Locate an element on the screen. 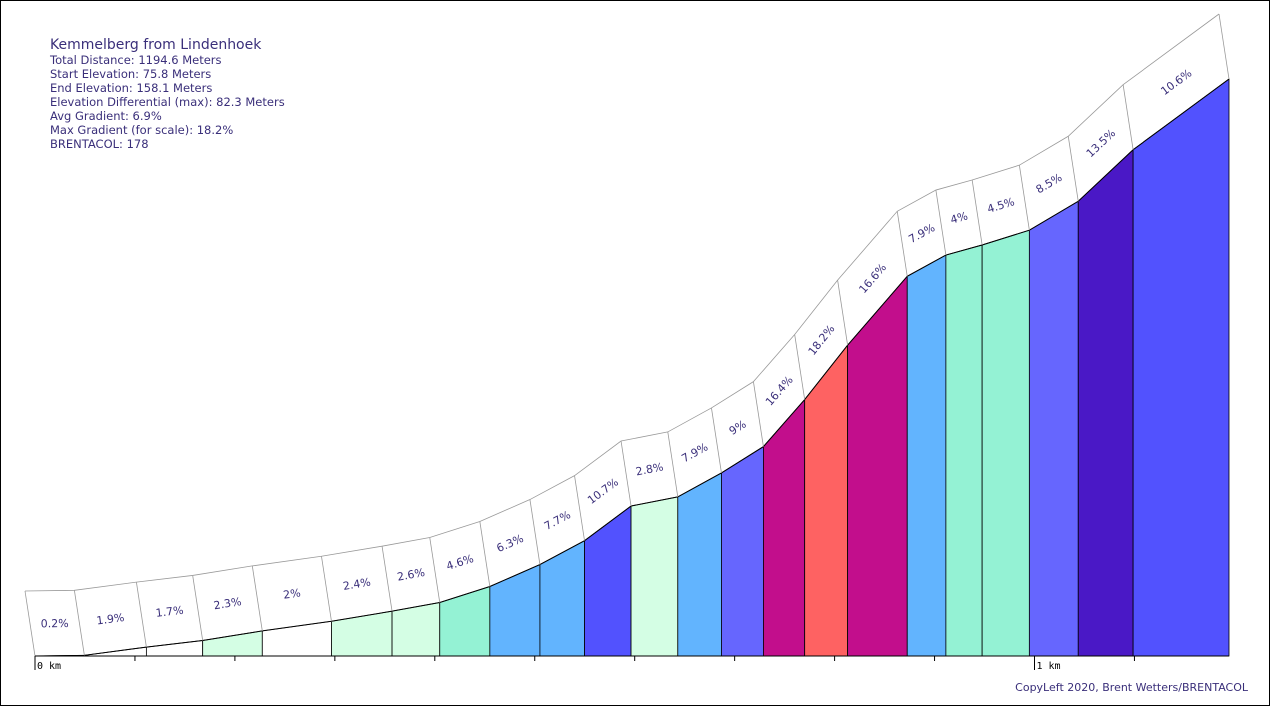 The image size is (1270, 706). end-elevation: End Elevation: 158.1 Meters is located at coordinates (131, 88).